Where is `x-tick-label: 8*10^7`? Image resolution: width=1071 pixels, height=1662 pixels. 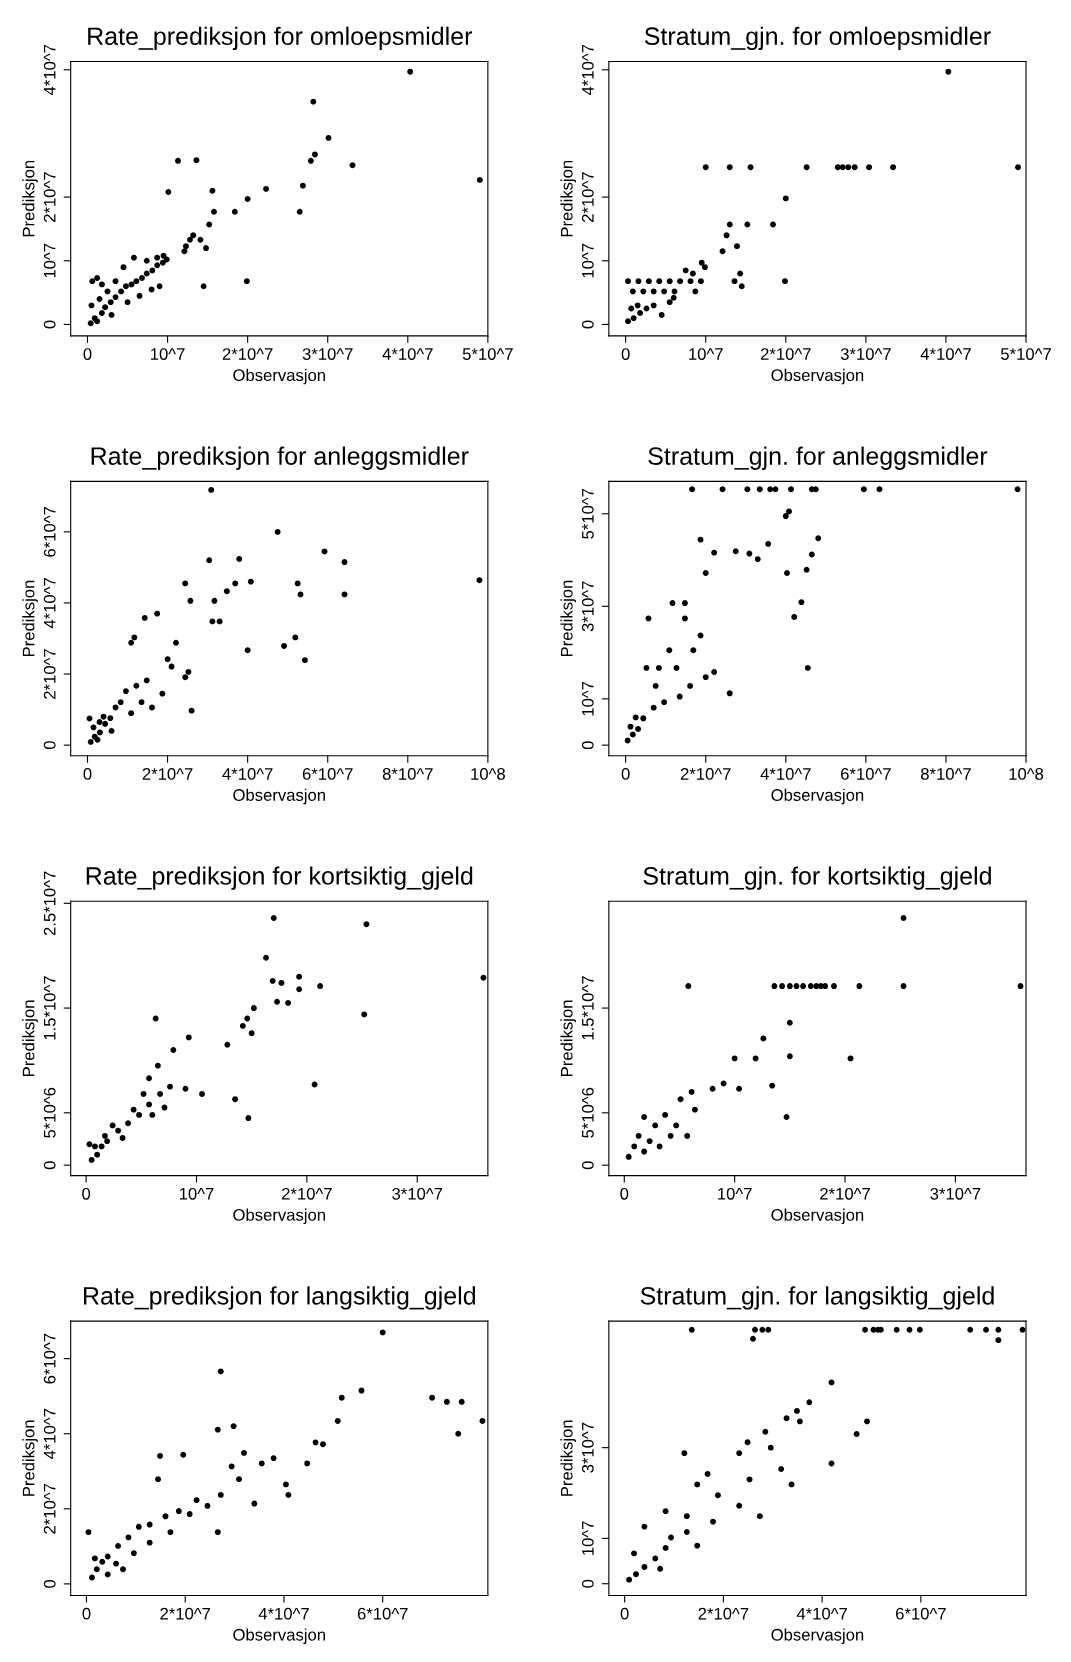 x-tick-label: 8*10^7 is located at coordinates (945, 774).